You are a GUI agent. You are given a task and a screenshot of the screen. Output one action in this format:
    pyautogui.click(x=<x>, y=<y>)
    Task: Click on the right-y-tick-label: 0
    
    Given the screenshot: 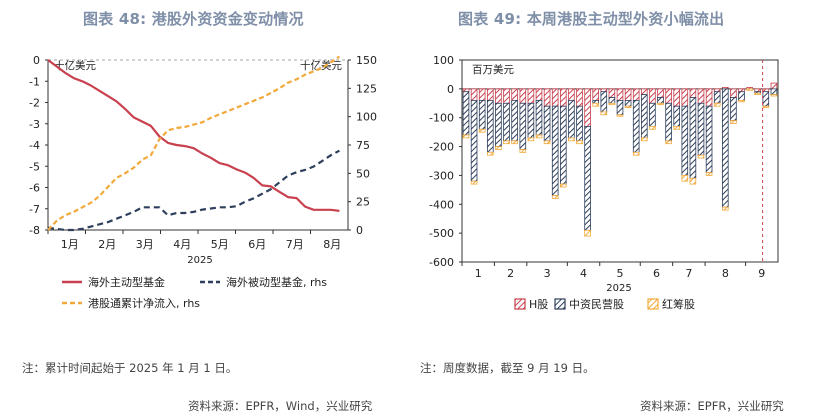 What is the action you would take?
    pyautogui.click(x=450, y=89)
    